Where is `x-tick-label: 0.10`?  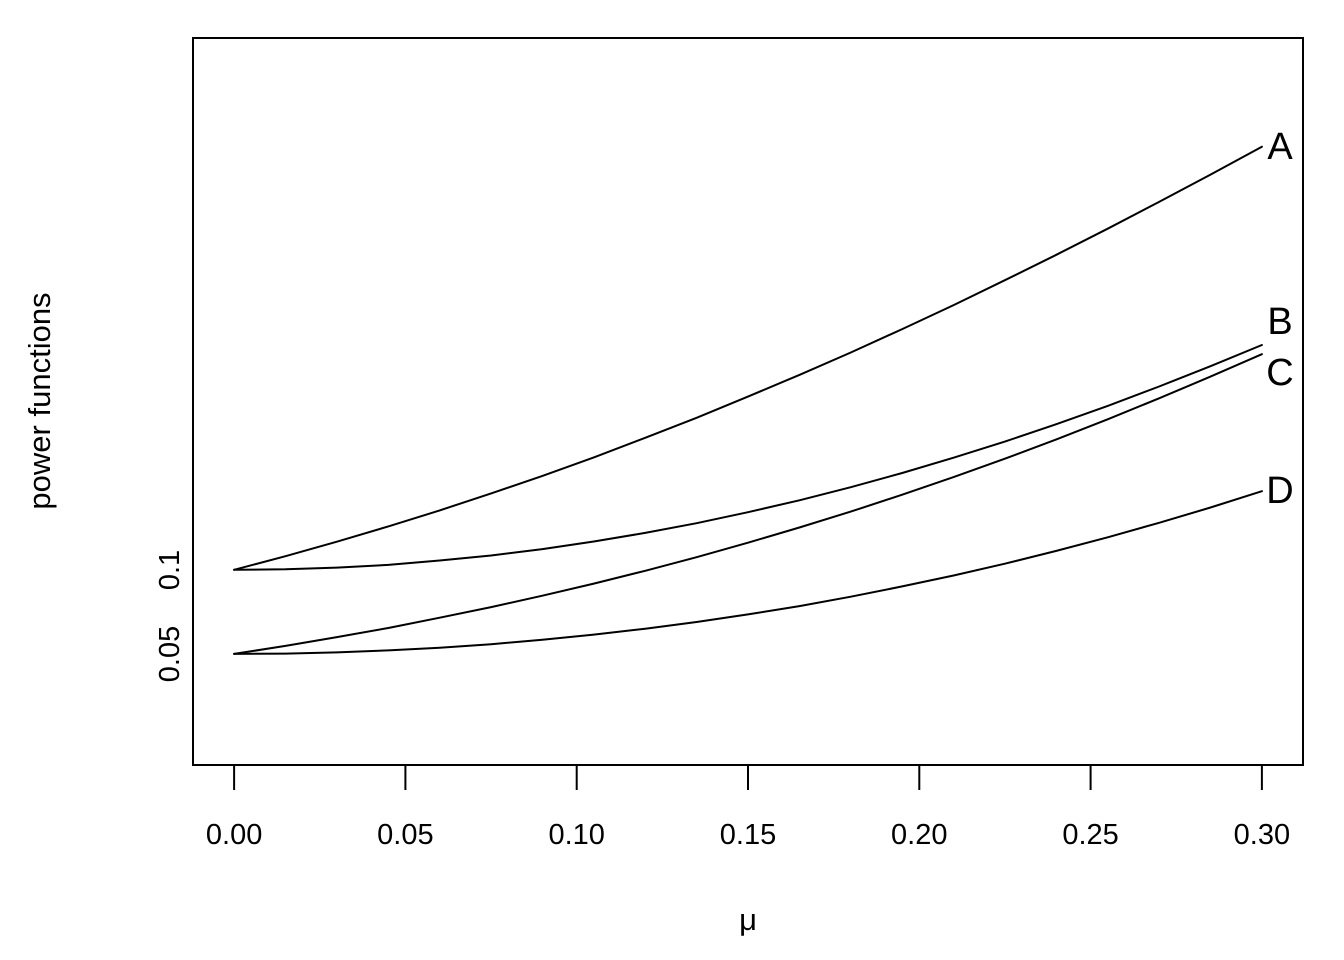 x-tick-label: 0.10 is located at coordinates (576, 835).